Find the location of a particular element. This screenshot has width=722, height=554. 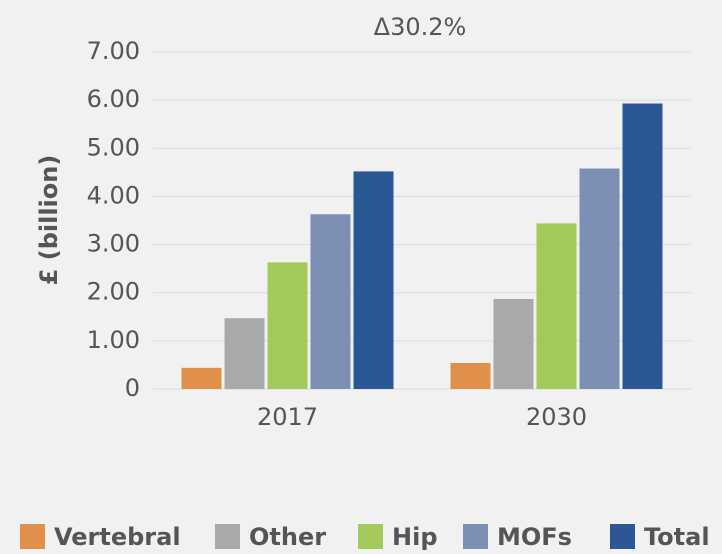

legend-label: Other is located at coordinates (287, 537).